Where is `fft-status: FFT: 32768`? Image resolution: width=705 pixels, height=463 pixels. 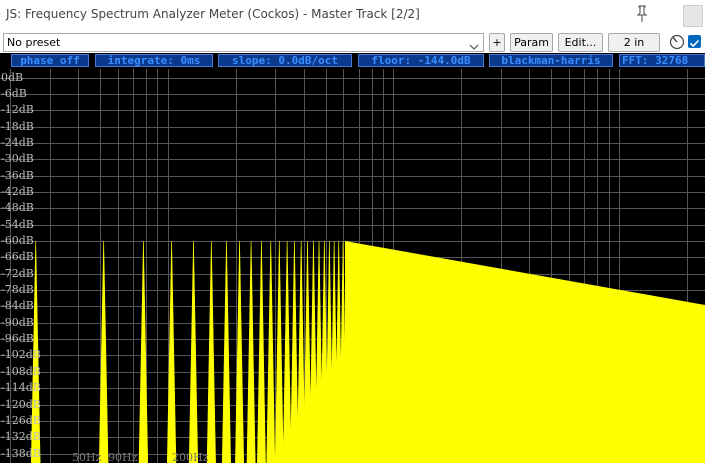
fft-status: FFT: 32768 is located at coordinates (662, 60).